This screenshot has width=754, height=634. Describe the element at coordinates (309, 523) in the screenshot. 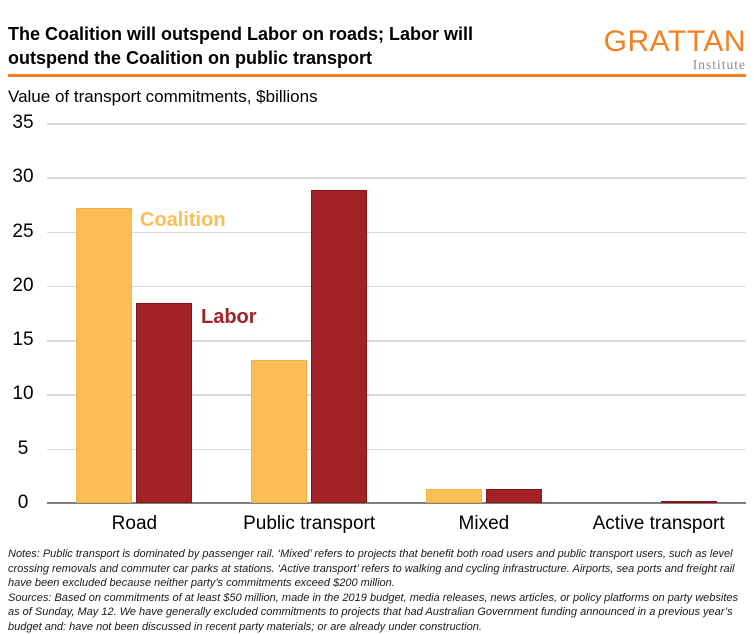

I see `x-category-label-public-transport: Public transport` at that location.